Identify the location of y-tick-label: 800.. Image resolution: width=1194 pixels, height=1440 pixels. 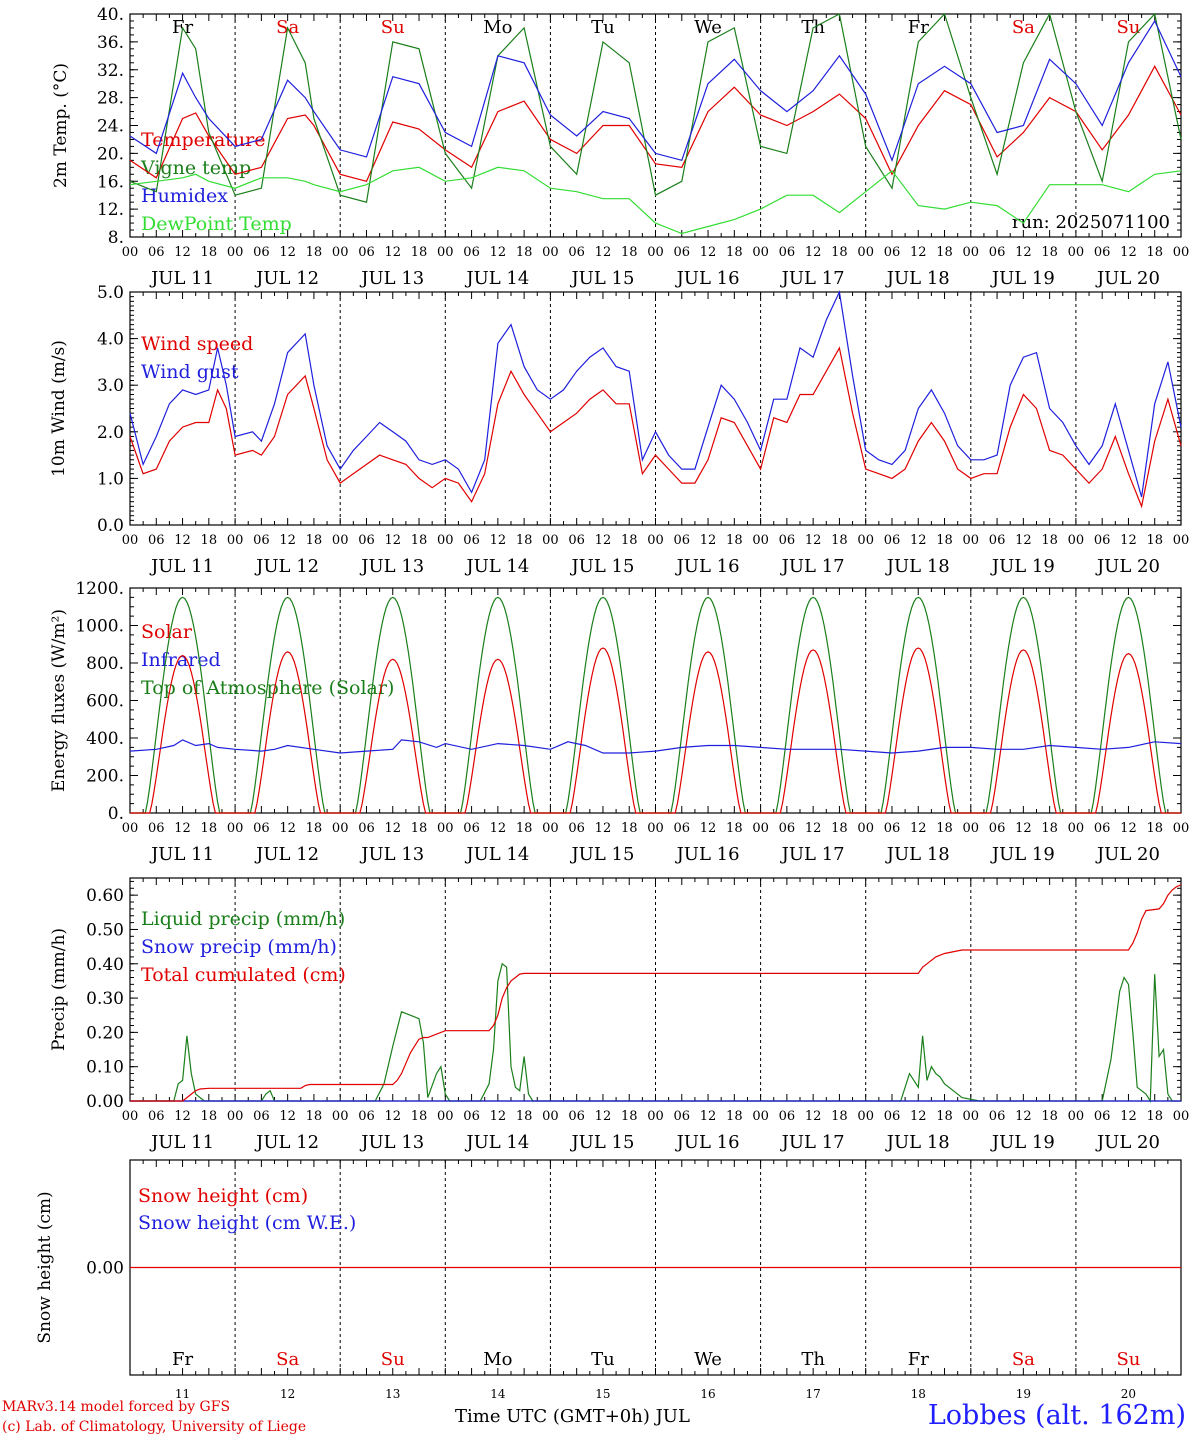
(105, 664).